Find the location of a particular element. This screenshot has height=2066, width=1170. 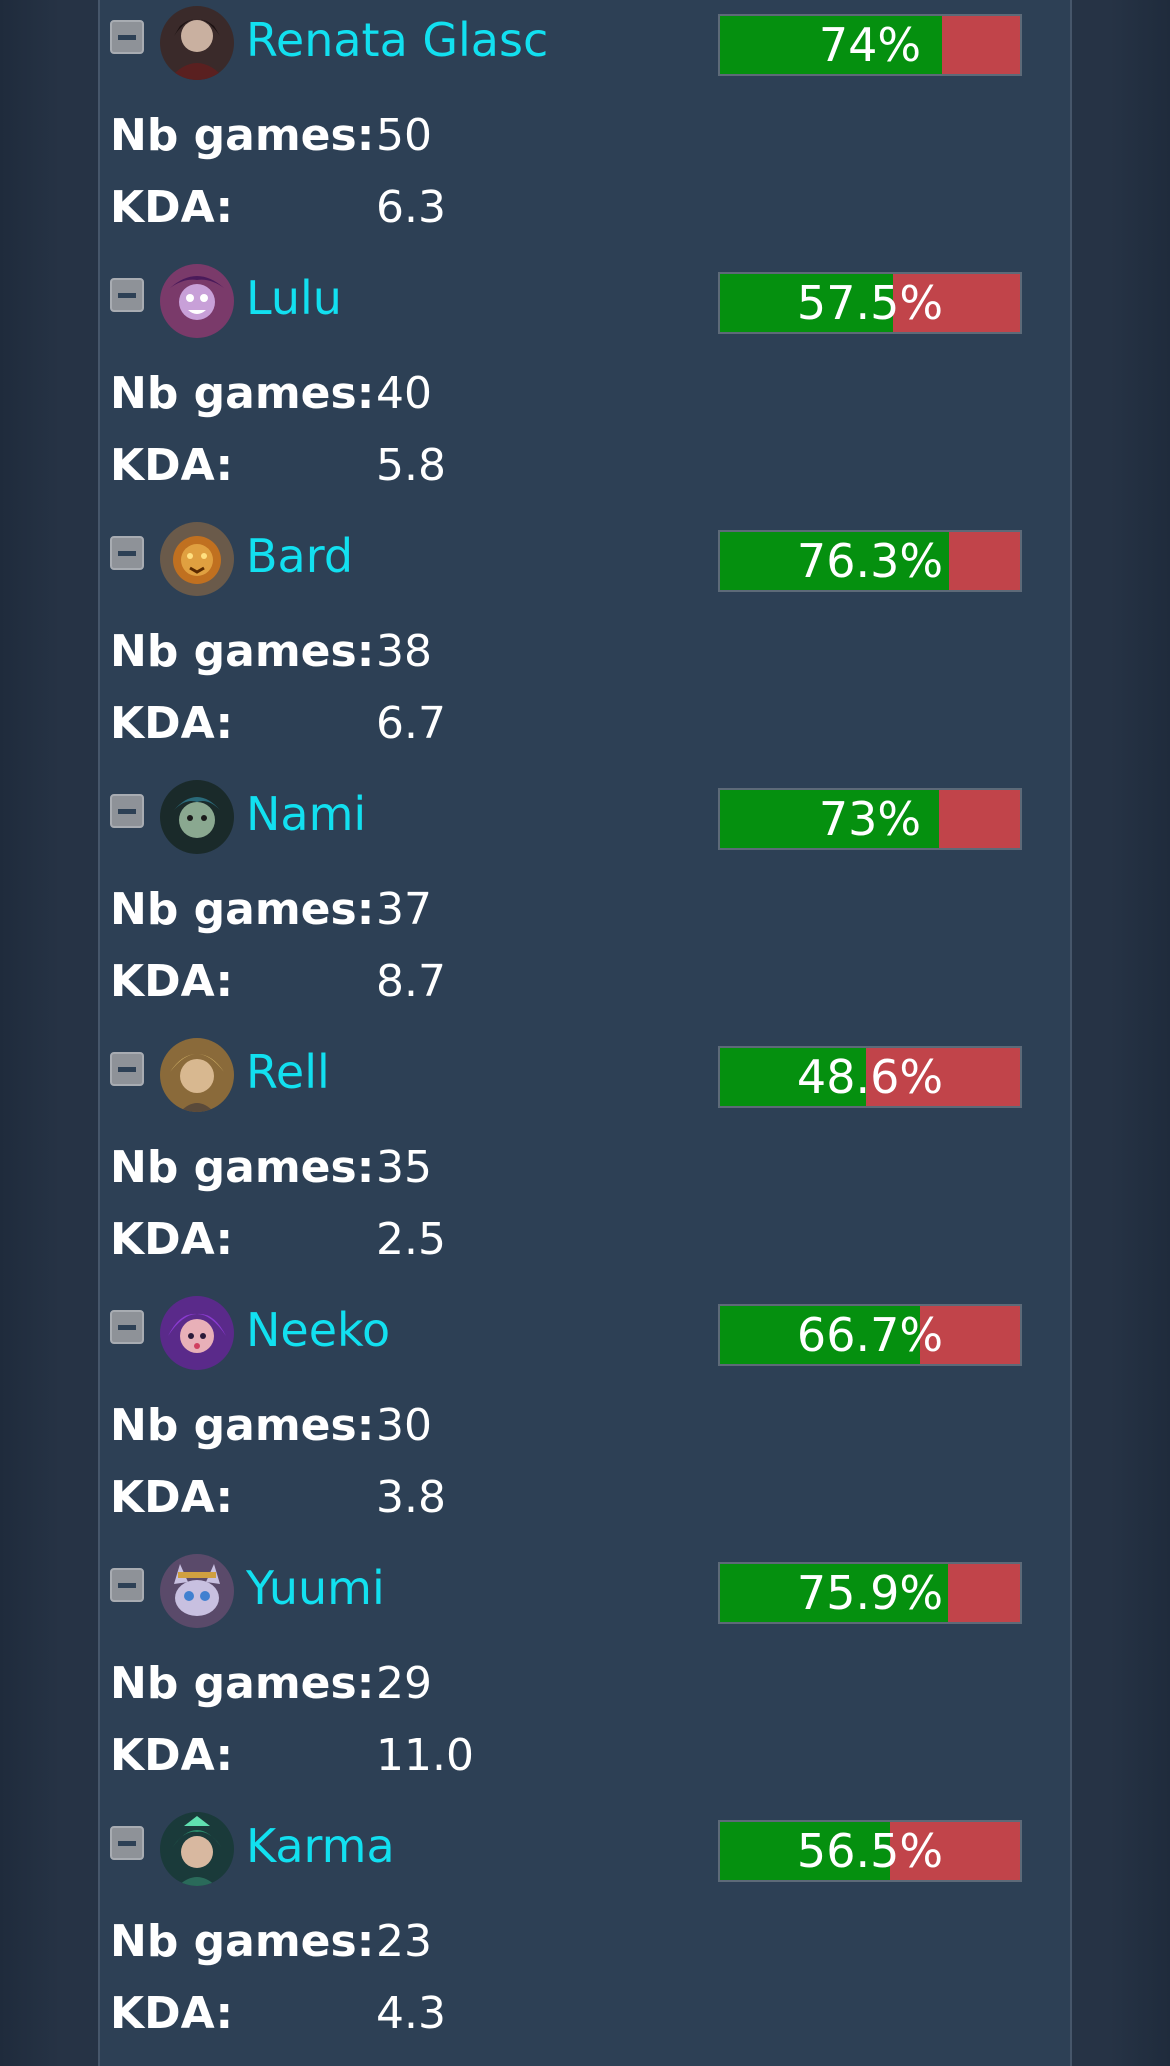

games-value: 37 is located at coordinates (404, 909).